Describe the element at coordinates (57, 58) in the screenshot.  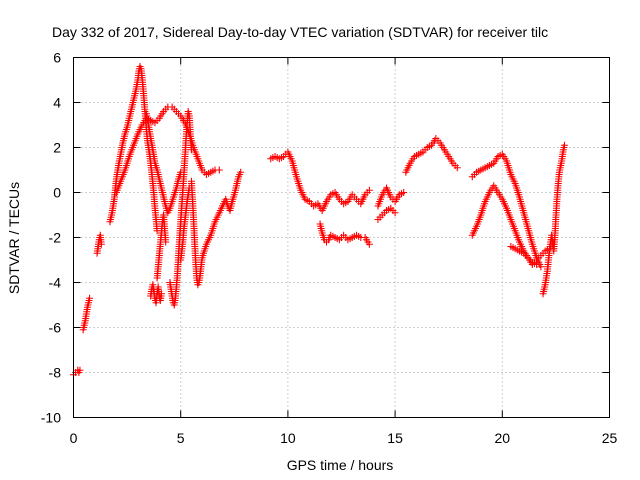
I see `y-tick-label: 6` at that location.